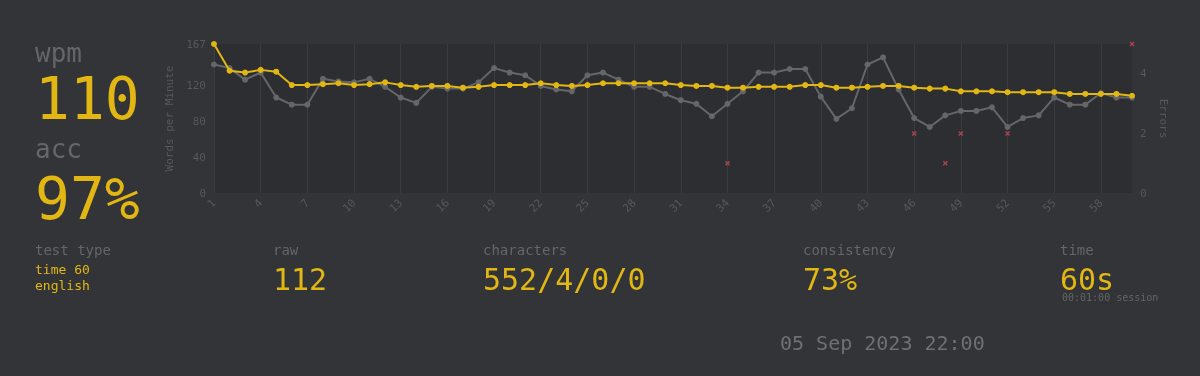 The height and width of the screenshot is (376, 1200). What do you see at coordinates (882, 343) in the screenshot?
I see `text: 05 Sep 2023 22:00` at bounding box center [882, 343].